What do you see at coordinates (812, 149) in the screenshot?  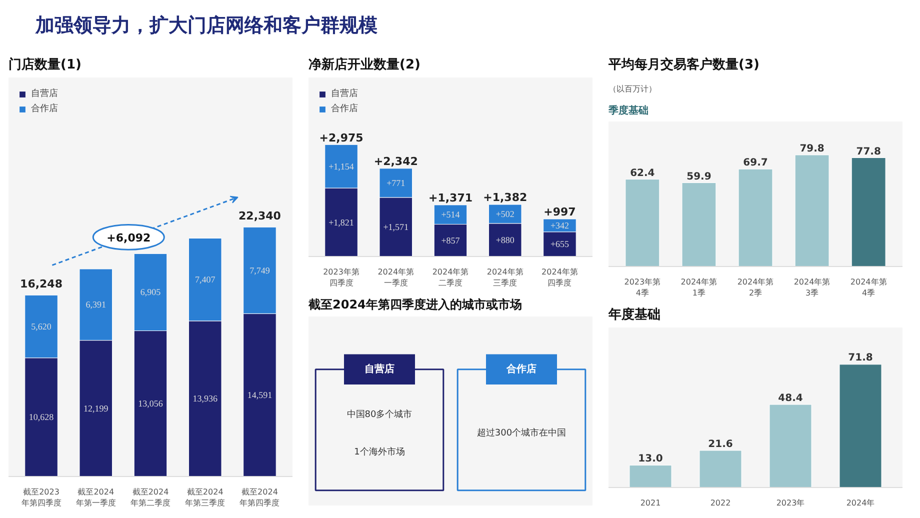 I see `data-label: 79.8` at bounding box center [812, 149].